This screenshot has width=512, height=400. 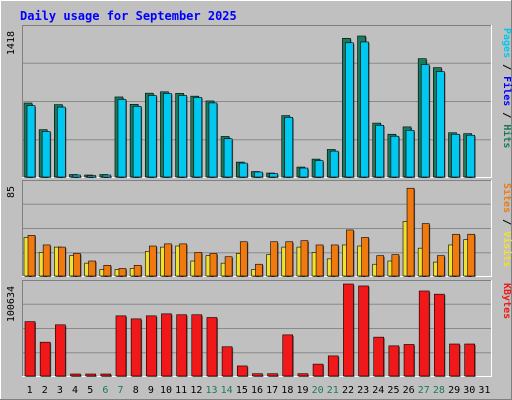 What do you see at coordinates (506, 198) in the screenshot?
I see `panel-1-legend-item-0: Sites` at bounding box center [506, 198].